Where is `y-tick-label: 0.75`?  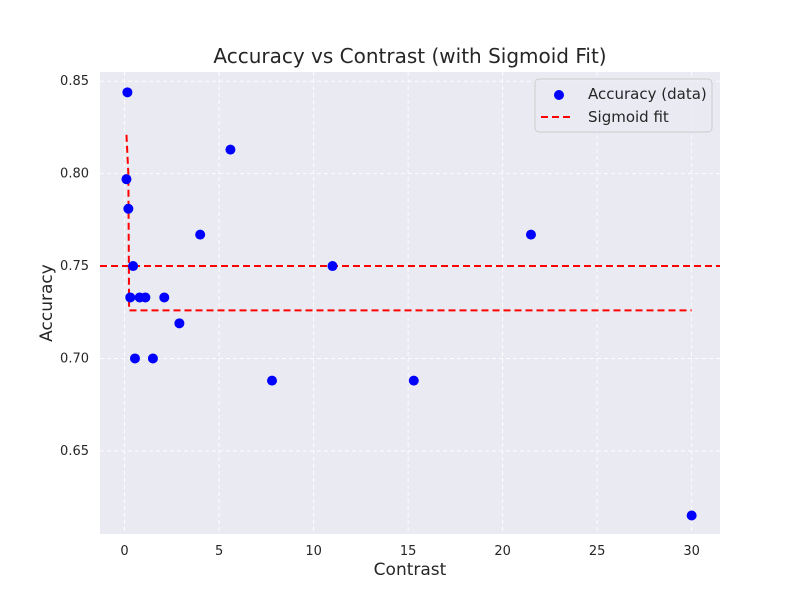
y-tick-label: 0.75 is located at coordinates (74, 266).